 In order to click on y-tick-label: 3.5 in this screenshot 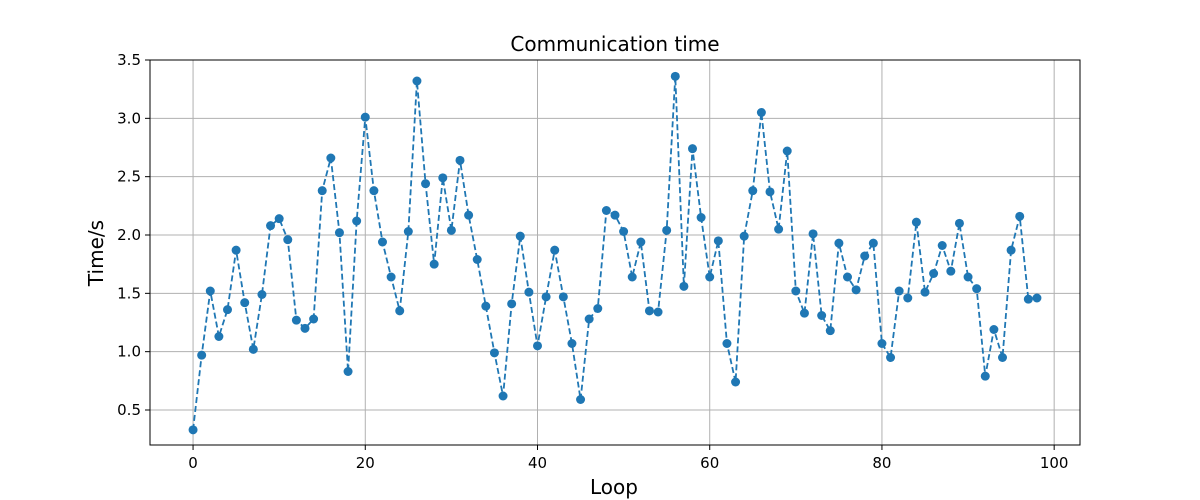, I will do `click(129, 60)`.